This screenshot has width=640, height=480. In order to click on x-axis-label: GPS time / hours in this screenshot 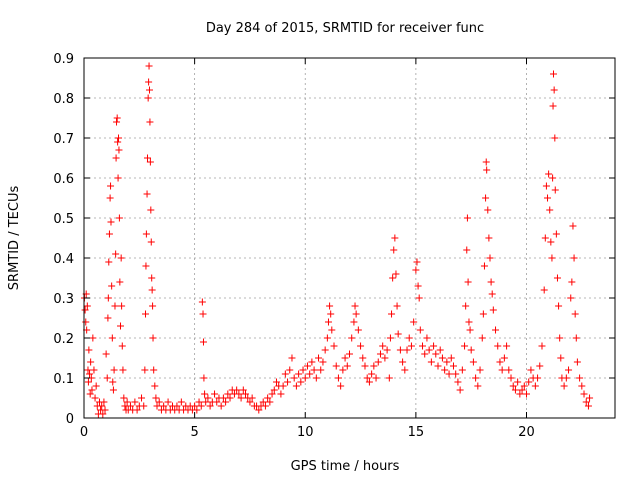, I will do `click(345, 466)`.